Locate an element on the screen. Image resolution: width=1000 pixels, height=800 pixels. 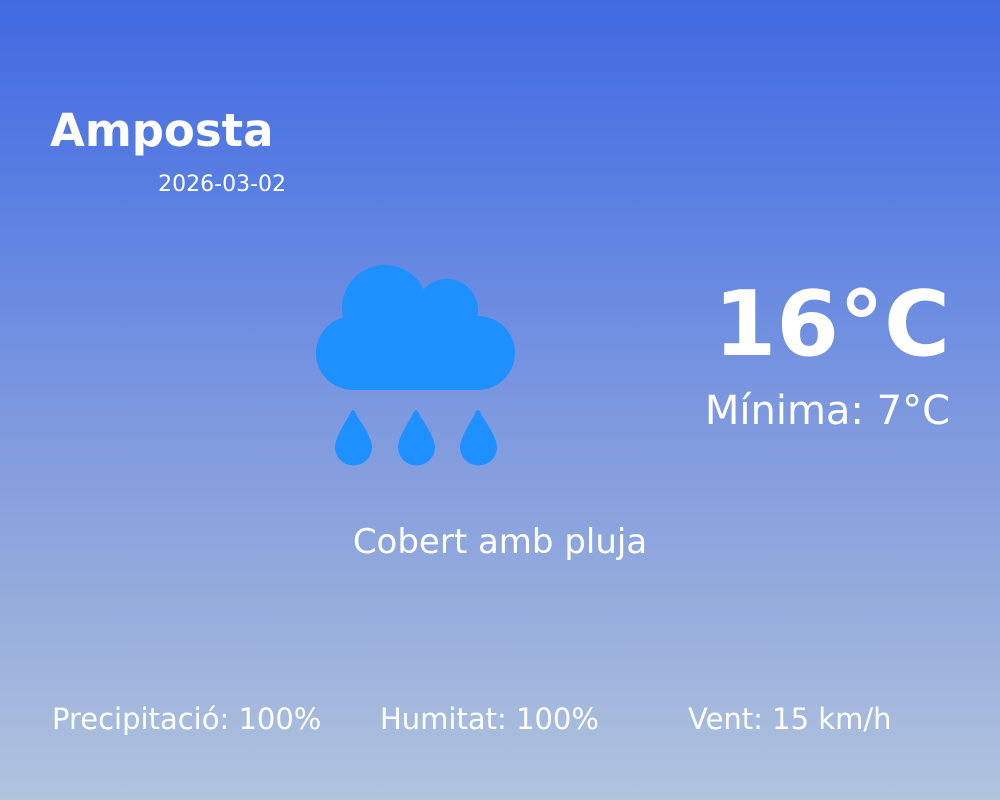
weather-description: Cobert amb pluja is located at coordinates (500, 542).